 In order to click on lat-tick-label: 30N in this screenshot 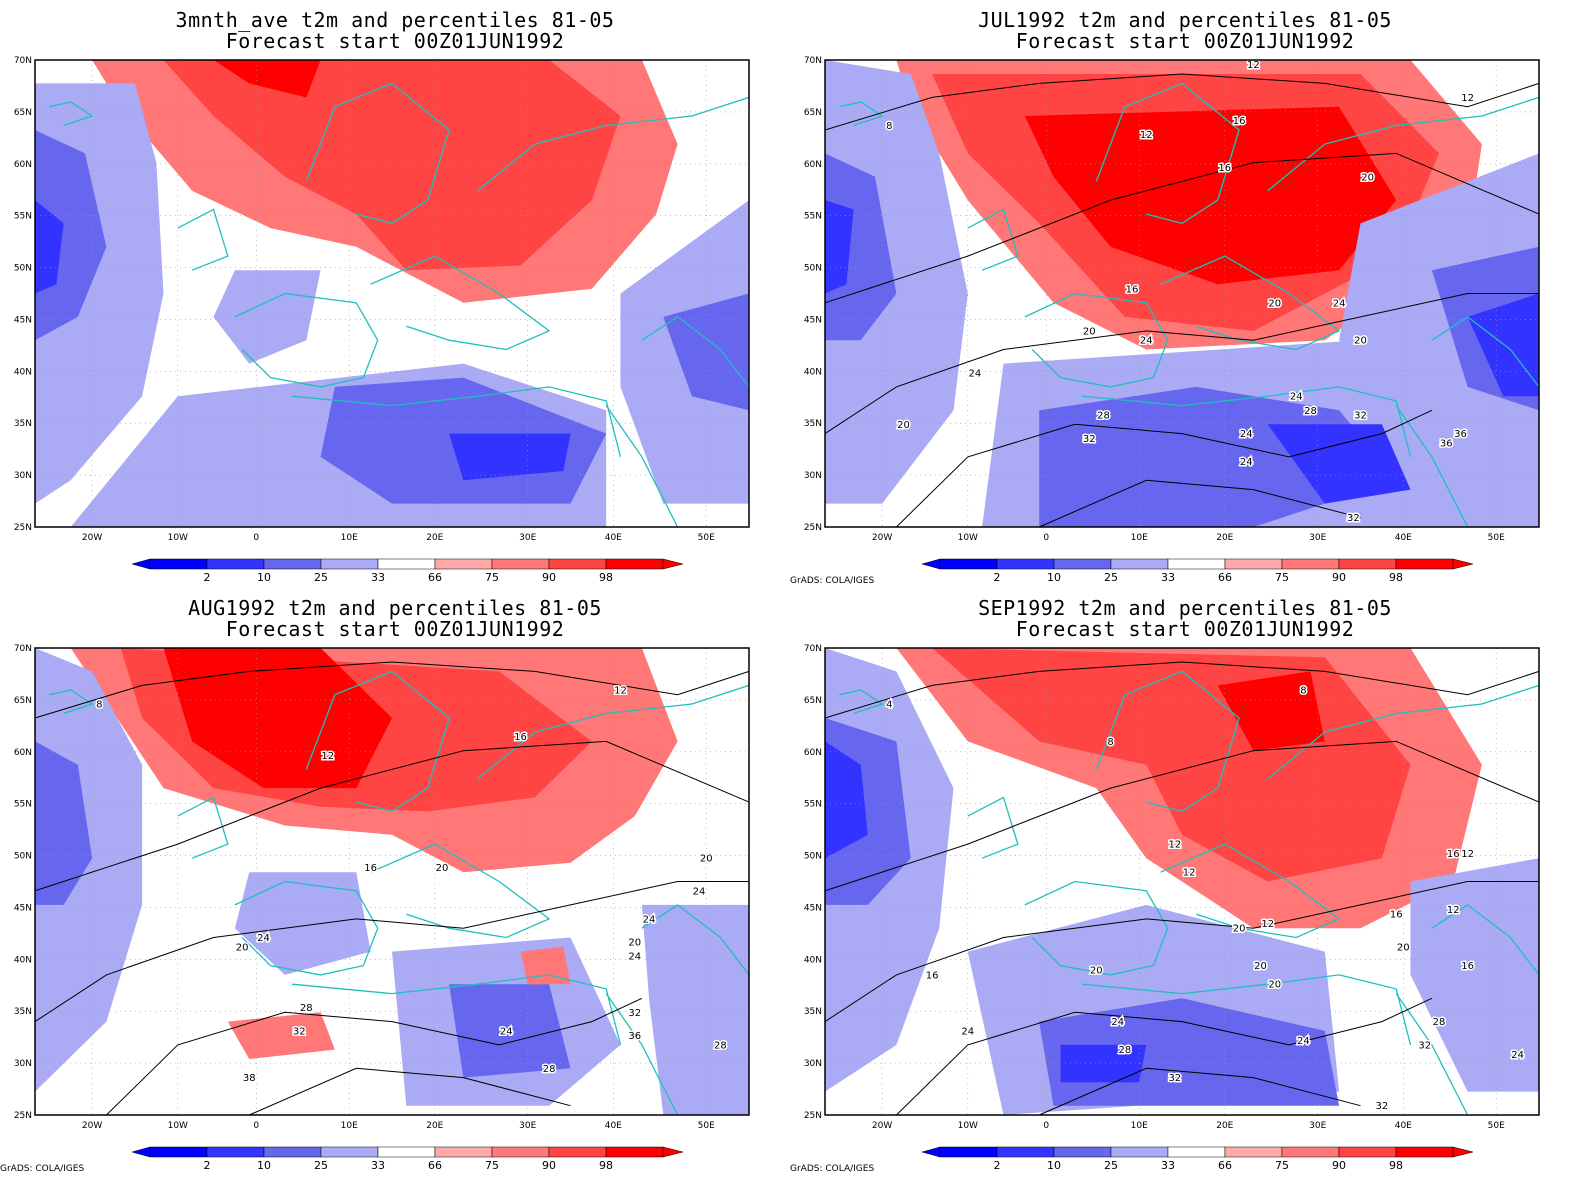, I will do `click(813, 476)`.